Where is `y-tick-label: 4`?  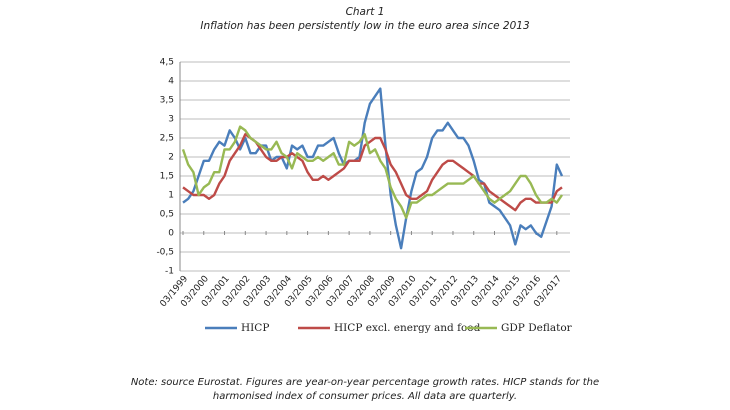 y-tick-label: 4 is located at coordinates (171, 82).